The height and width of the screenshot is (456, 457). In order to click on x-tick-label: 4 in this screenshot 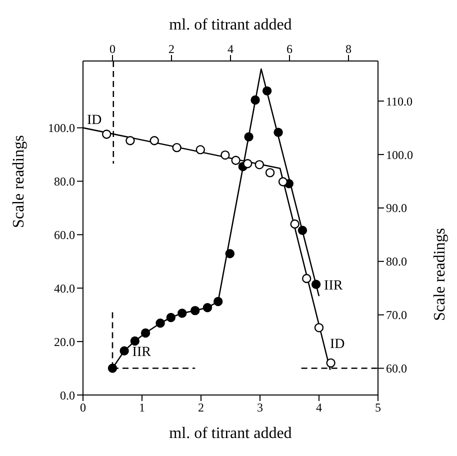, I will do `click(319, 407)`.